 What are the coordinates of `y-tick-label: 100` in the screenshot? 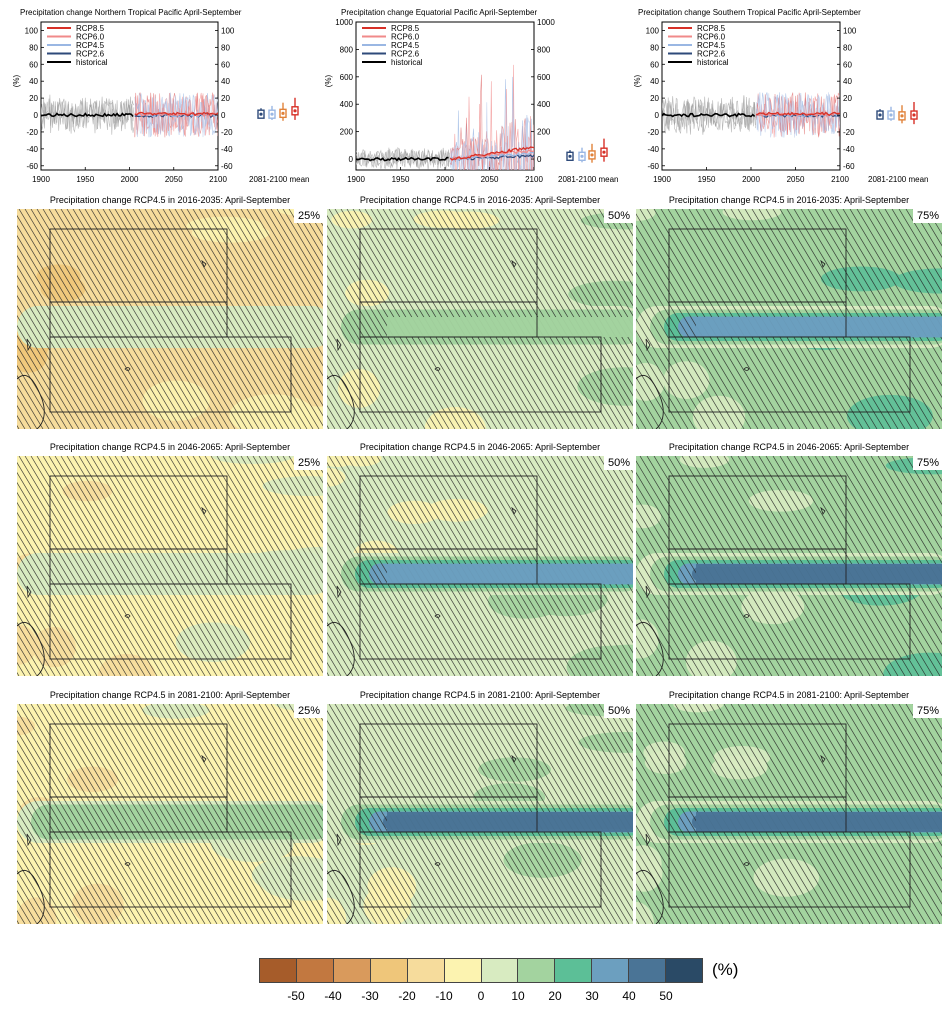 It's located at (653, 30).